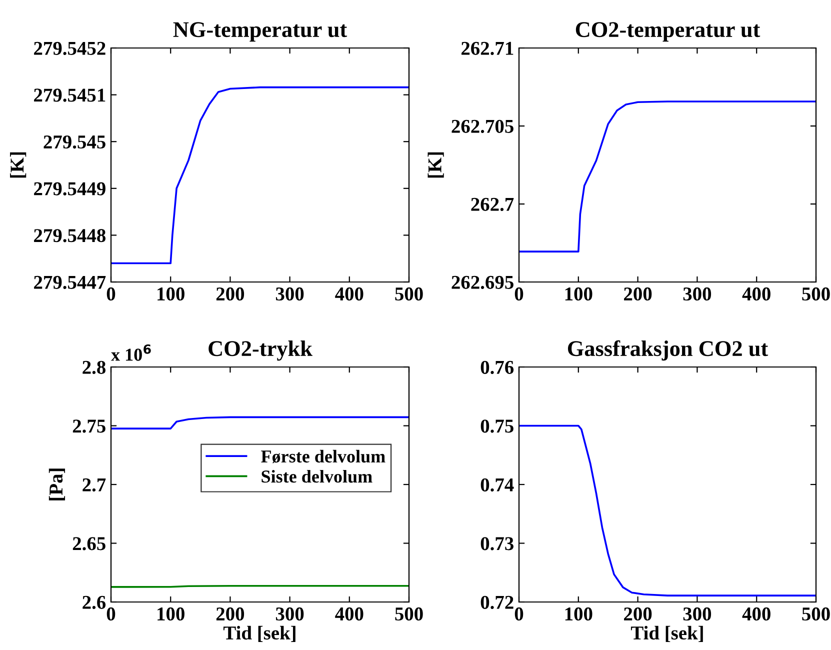  What do you see at coordinates (260, 350) in the screenshot?
I see `chart-title: CO2-trykk` at bounding box center [260, 350].